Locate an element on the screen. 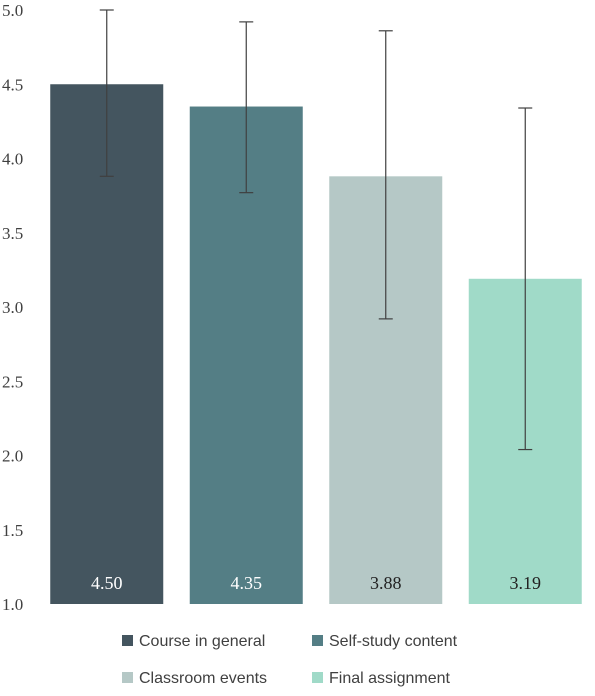 Image resolution: width=595 pixels, height=696 pixels. y-tick-label: 2.0 is located at coordinates (12, 456).